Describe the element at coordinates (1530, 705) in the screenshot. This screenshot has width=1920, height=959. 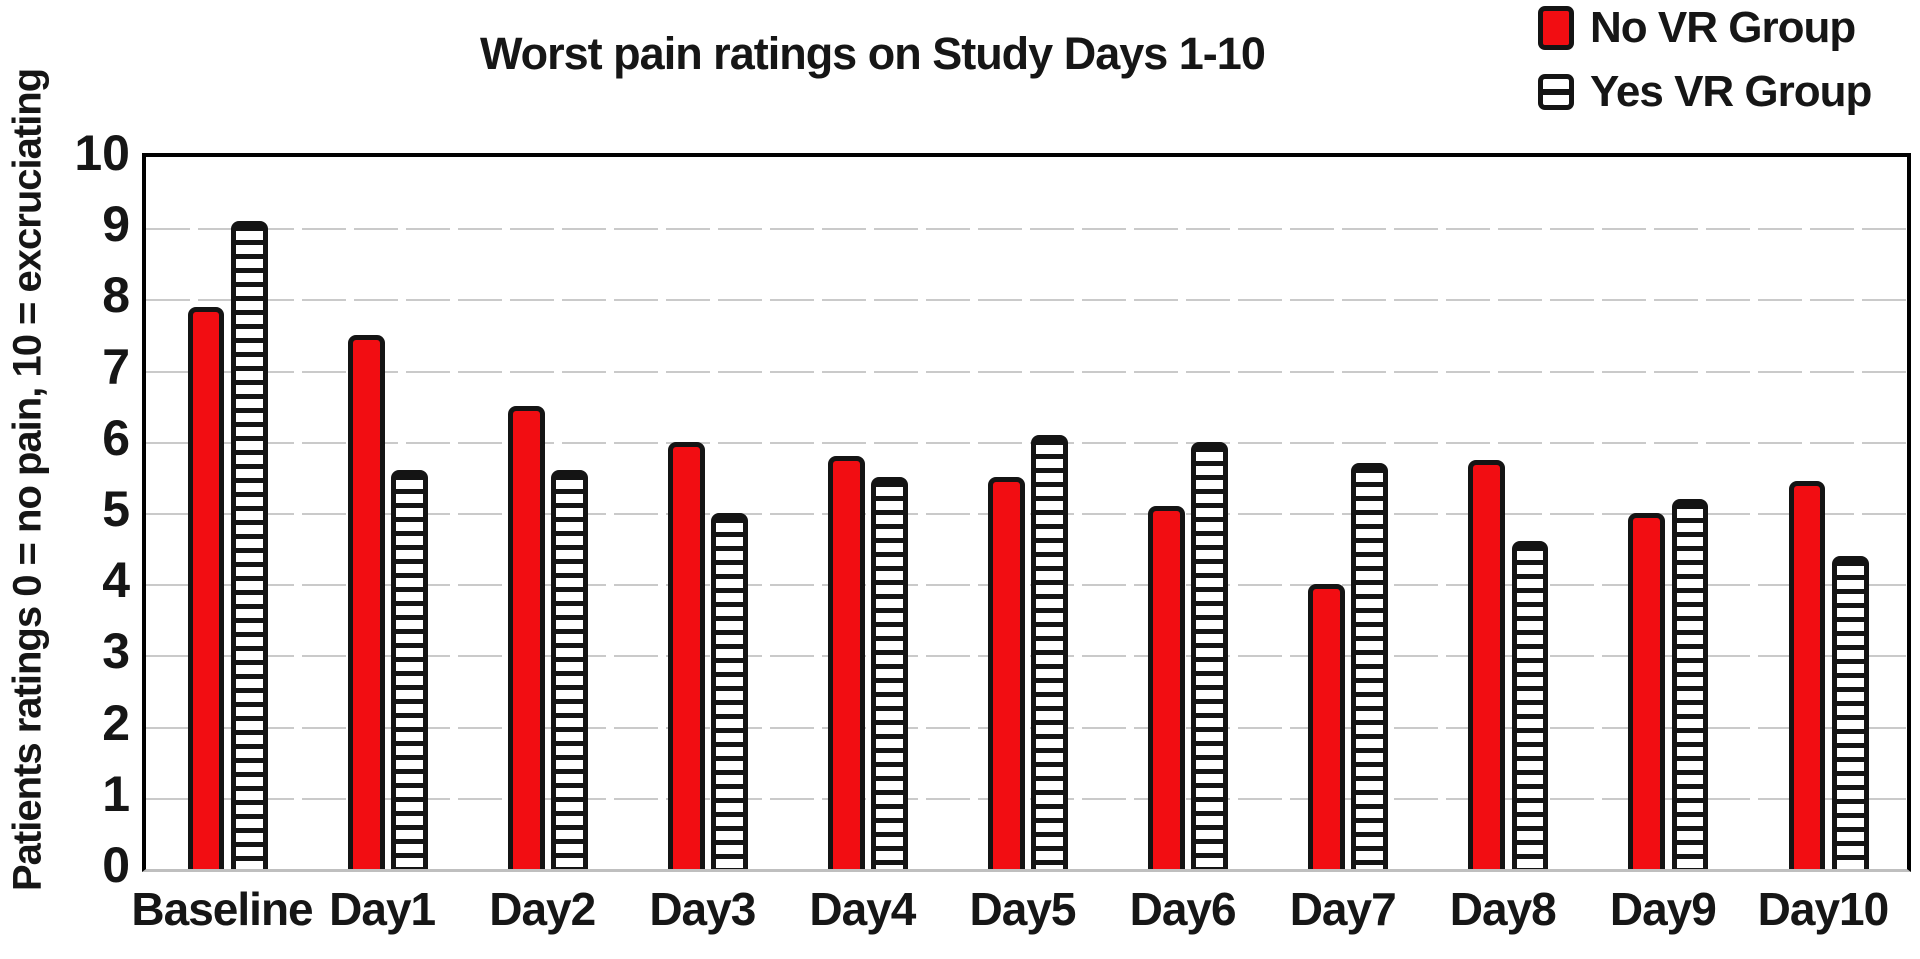
I see `bar-yes-vr-day8` at that location.